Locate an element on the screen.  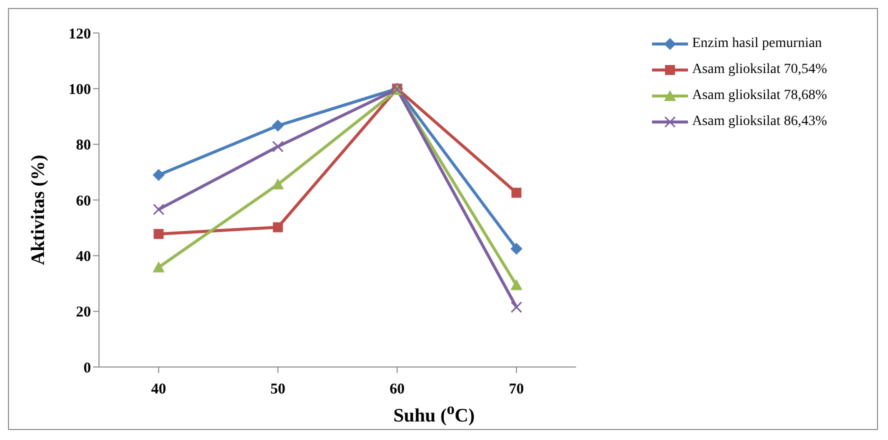
x-tick-label: 60 is located at coordinates (397, 390).